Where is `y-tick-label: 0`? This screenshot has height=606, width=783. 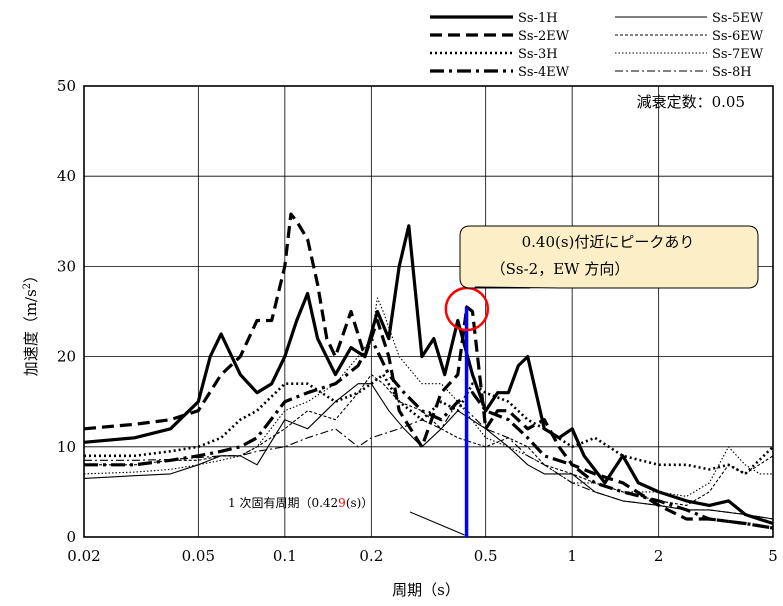 y-tick-label: 0 is located at coordinates (71, 537).